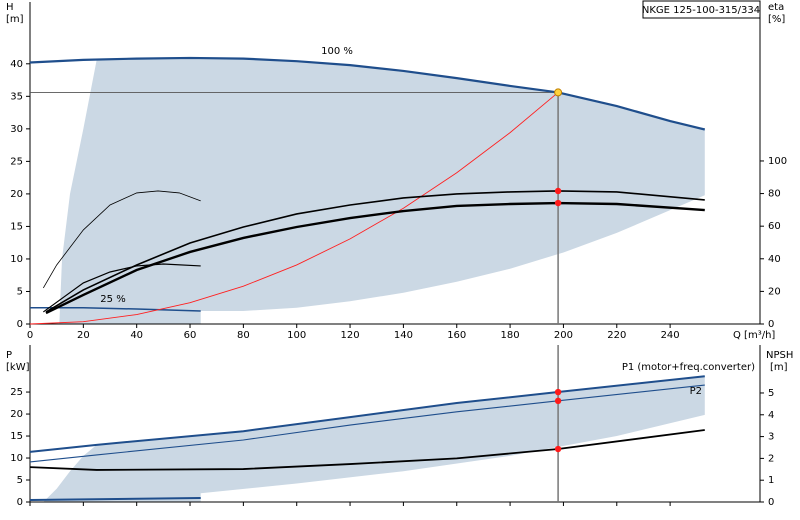 This screenshot has width=800, height=520. Describe the element at coordinates (670, 335) in the screenshot. I see `x-tick-label: 240` at that location.